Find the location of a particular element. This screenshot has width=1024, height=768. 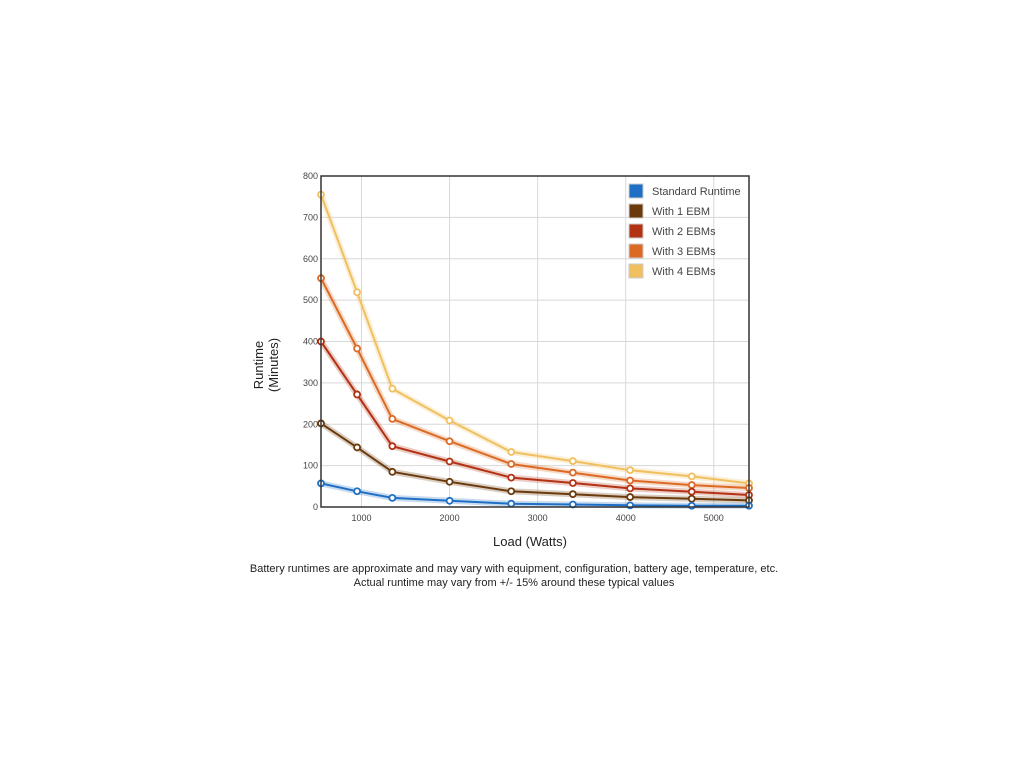

y-axis-ticks: 0 100 200 300 400 500 600 700 800 is located at coordinates (310, 341).